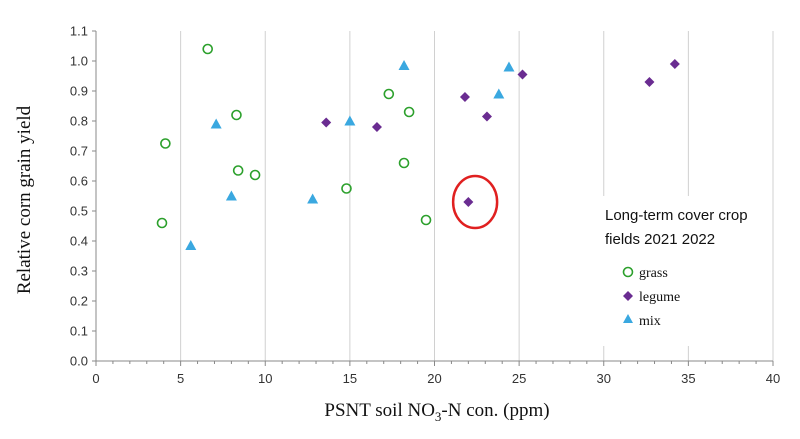 This screenshot has width=800, height=439. What do you see at coordinates (350, 378) in the screenshot?
I see `x-tick-label: 15` at bounding box center [350, 378].